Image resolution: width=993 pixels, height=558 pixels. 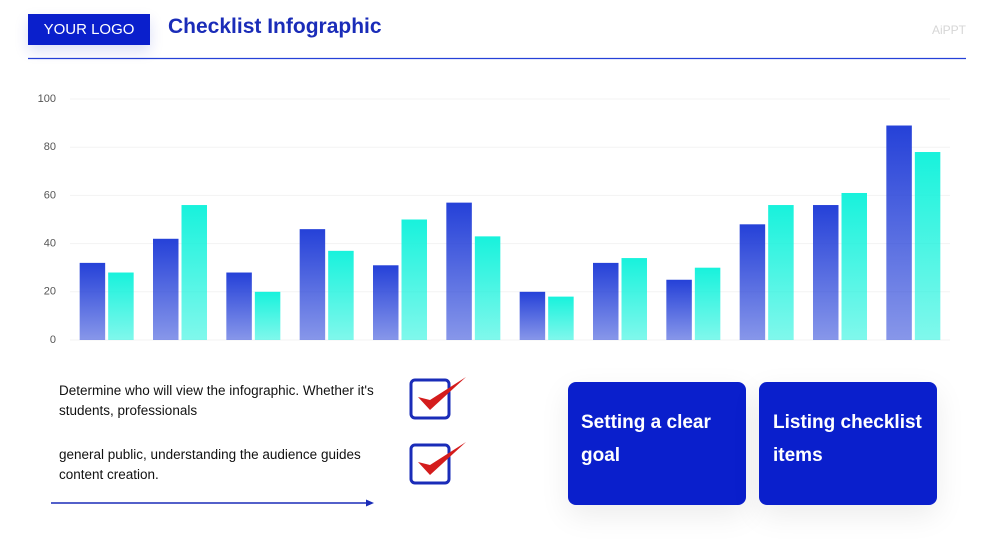 I want to click on y-tick-label: 40, so click(x=50, y=244).